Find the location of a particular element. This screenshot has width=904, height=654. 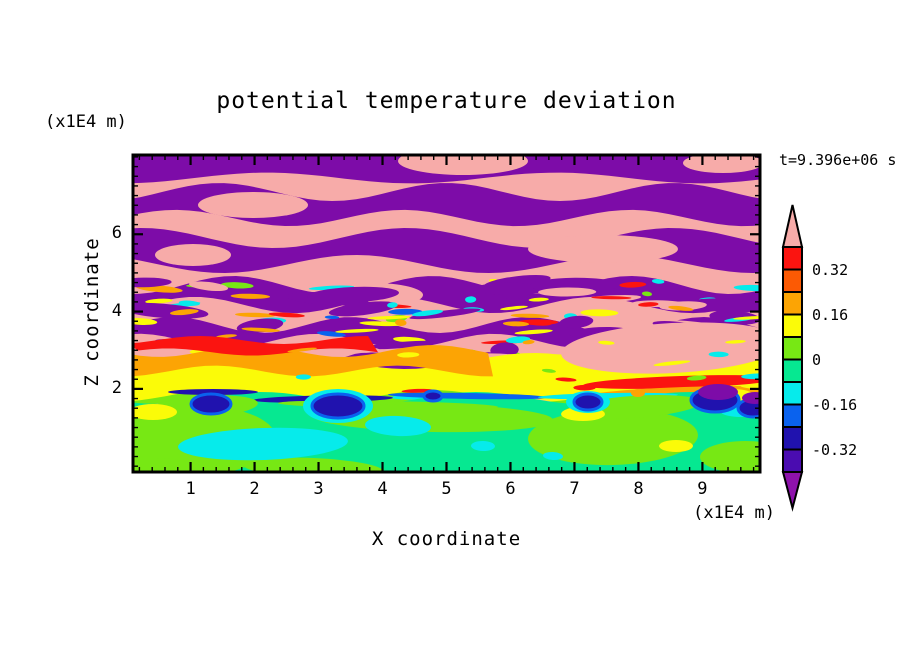

x-tick-label: 2 is located at coordinates (254, 489).